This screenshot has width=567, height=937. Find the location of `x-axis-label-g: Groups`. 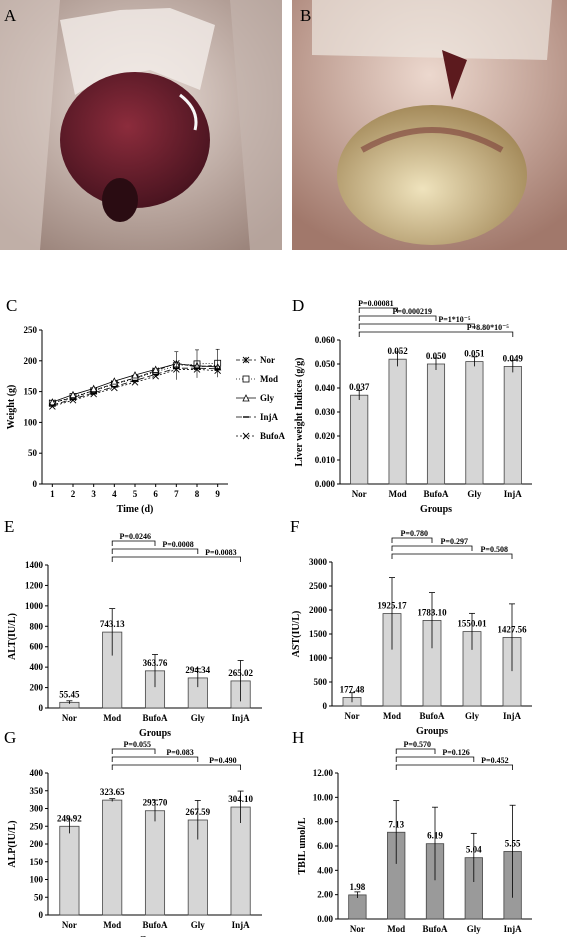

x-axis-label-g: Groups is located at coordinates (155, 936).